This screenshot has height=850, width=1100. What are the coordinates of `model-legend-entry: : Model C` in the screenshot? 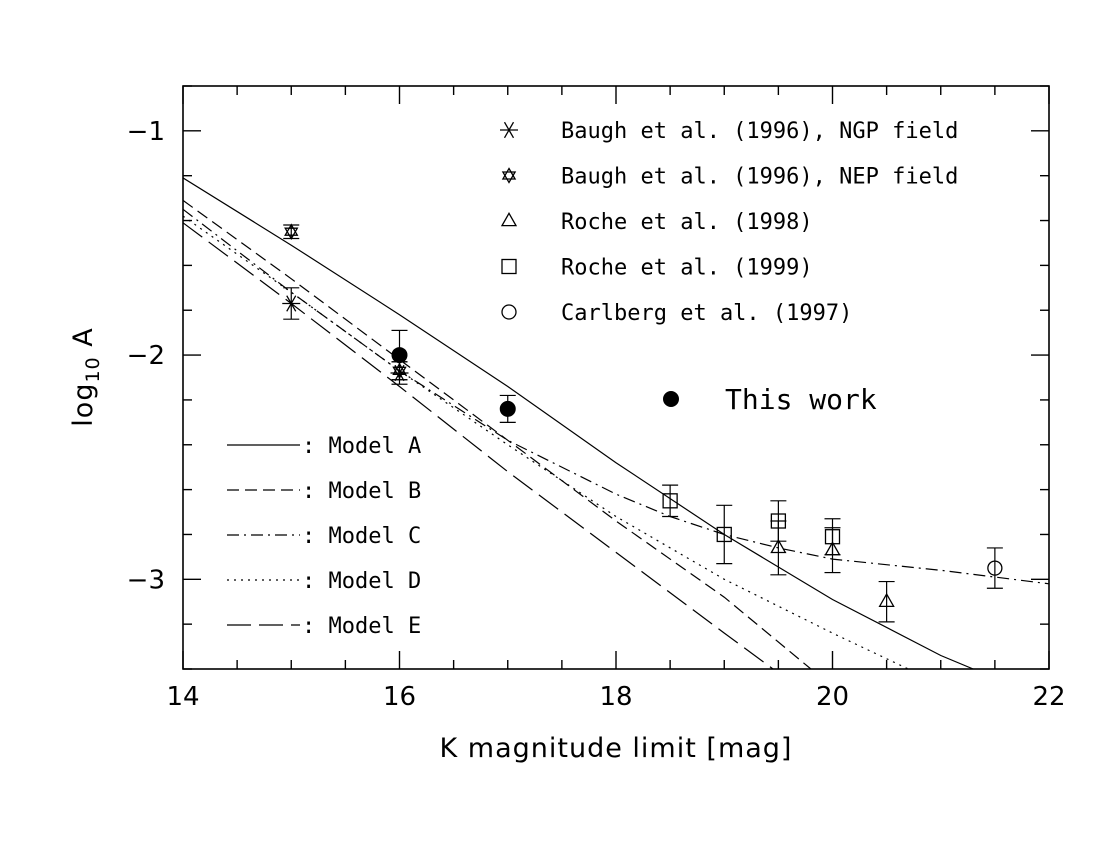 It's located at (324, 536).